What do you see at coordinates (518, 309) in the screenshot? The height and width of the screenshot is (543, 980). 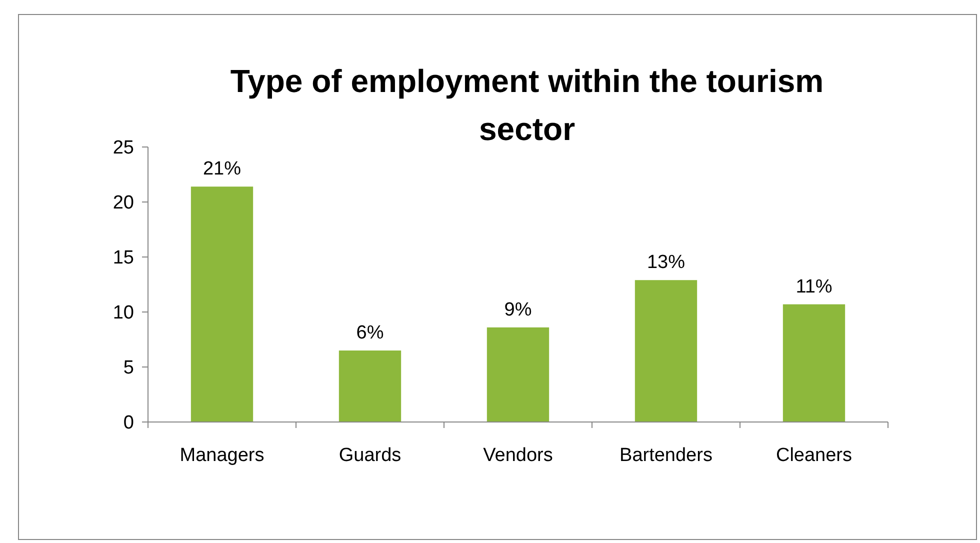 I see `data-label: 9%` at bounding box center [518, 309].